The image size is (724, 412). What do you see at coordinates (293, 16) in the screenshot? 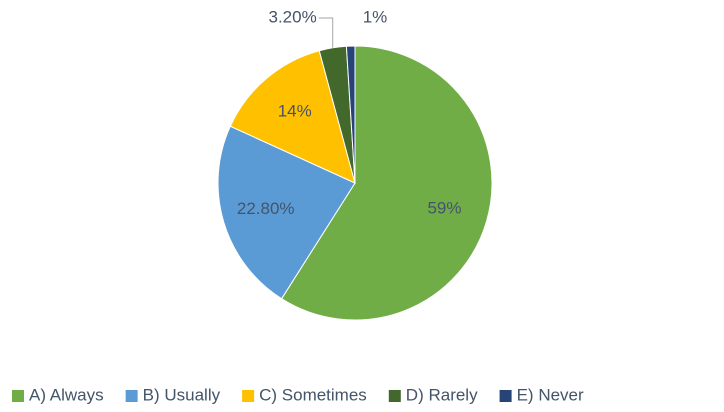
I see `data-label: 3.20%` at bounding box center [293, 16].